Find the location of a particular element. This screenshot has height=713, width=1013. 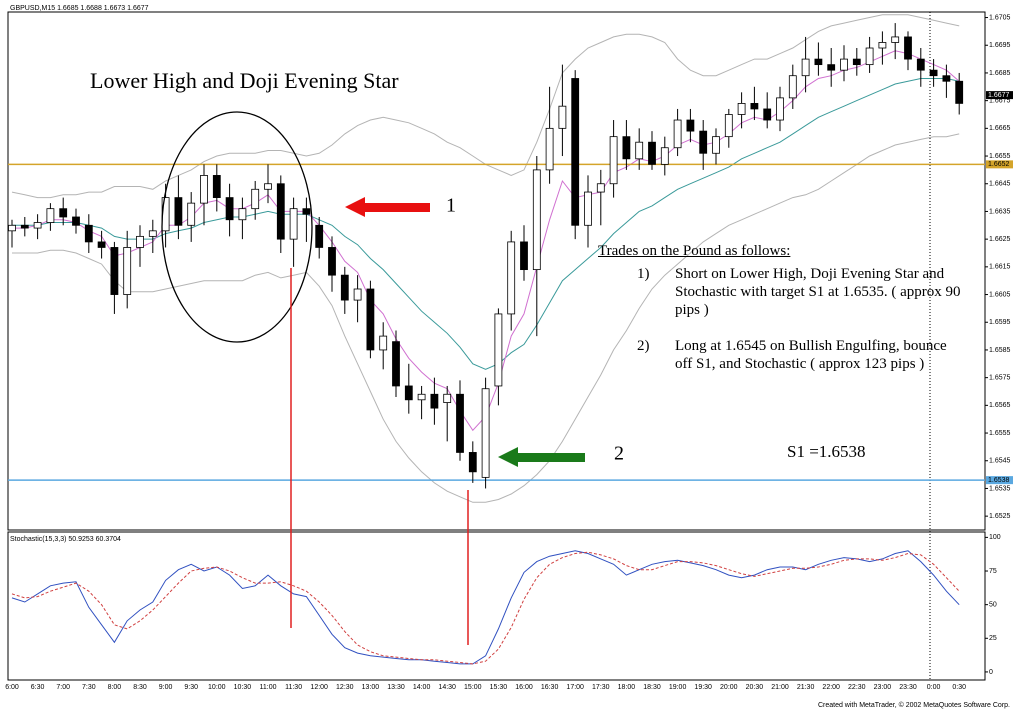

y-tick-label: 1.6525 is located at coordinates (1000, 516).